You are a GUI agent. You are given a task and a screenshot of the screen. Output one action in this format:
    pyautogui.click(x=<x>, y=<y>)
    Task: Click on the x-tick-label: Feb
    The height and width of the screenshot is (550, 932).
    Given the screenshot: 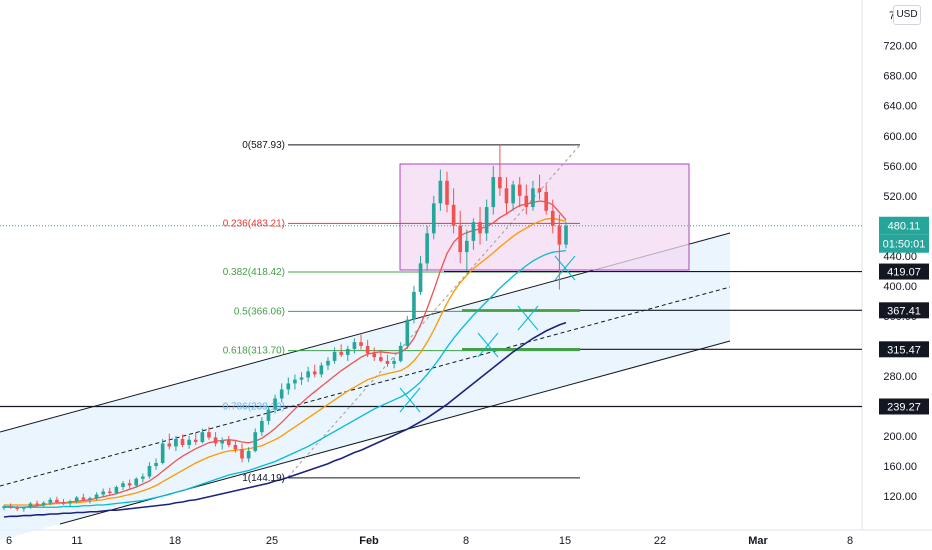 What is the action you would take?
    pyautogui.click(x=369, y=541)
    